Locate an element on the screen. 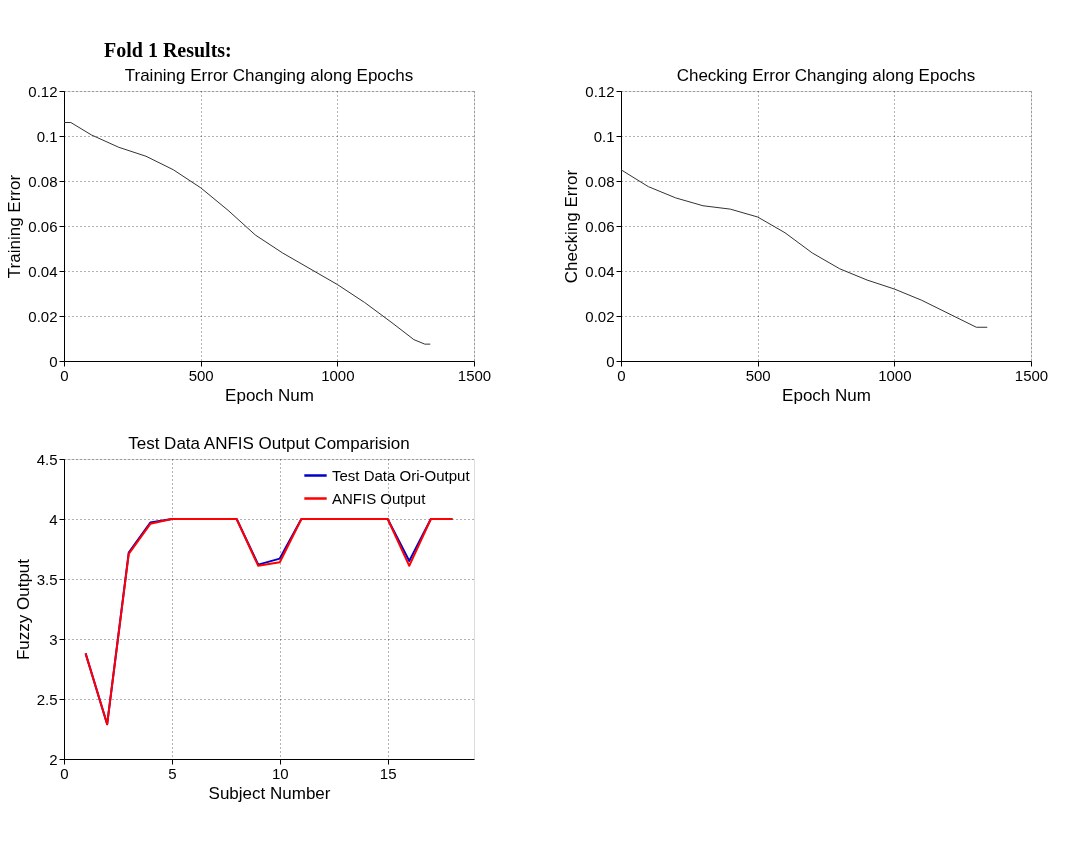 This screenshot has height=855, width=1085. y-axis-title: Training Error is located at coordinates (15, 226).